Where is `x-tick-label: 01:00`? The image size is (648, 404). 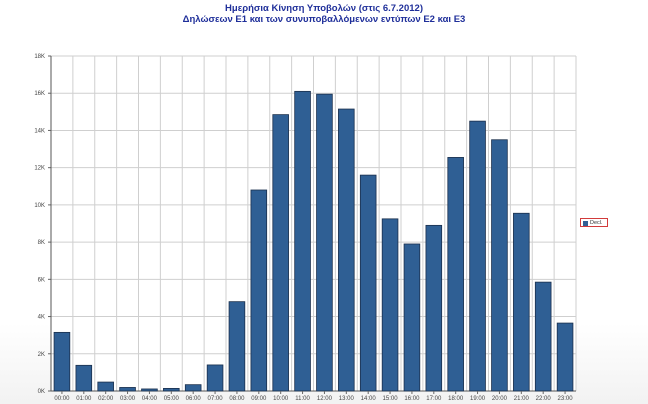 x-tick-label: 01:00 is located at coordinates (84, 399).